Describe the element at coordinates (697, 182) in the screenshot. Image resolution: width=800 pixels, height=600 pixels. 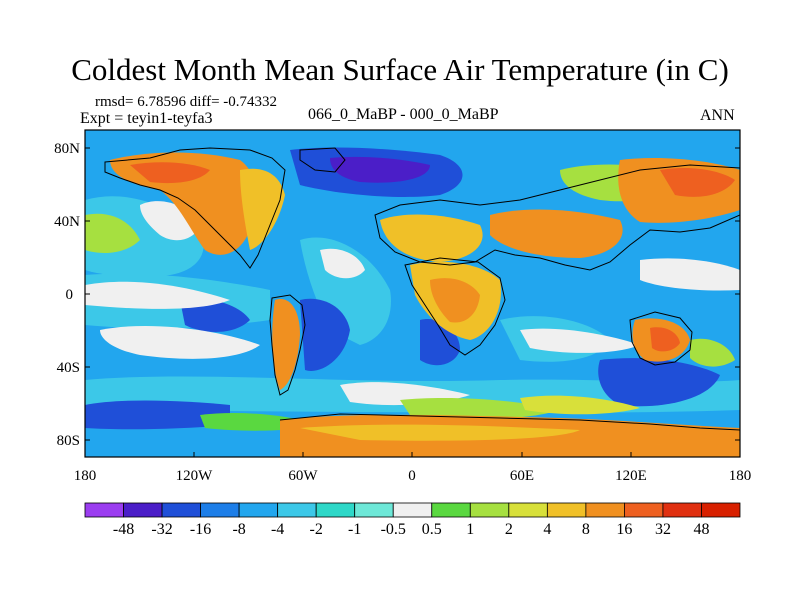
I see `red-orange-siberia` at that location.